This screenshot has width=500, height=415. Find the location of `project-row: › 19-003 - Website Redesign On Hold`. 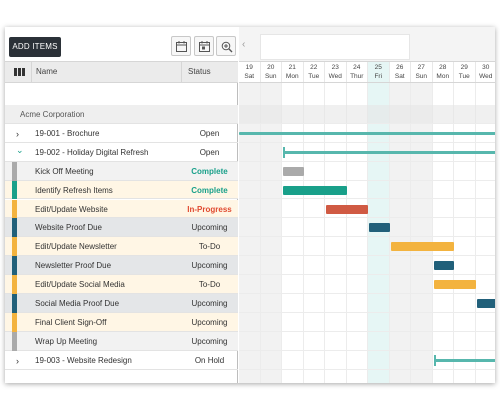

project-row: › 19-003 - Website Redesign On Hold is located at coordinates (121, 360).